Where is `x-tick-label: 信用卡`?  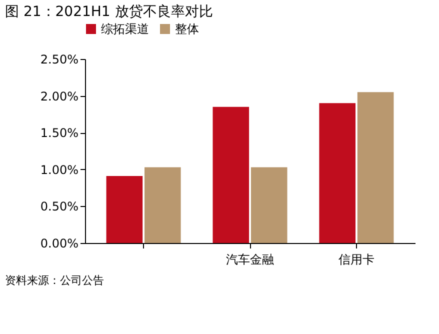 x-tick-label: 信用卡 is located at coordinates (356, 259).